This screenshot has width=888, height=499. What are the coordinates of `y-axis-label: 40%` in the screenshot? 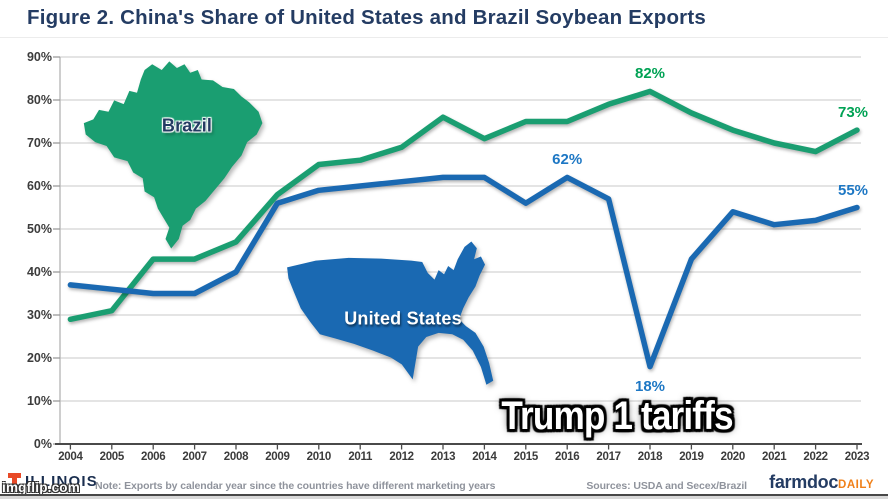 It's located at (39, 272).